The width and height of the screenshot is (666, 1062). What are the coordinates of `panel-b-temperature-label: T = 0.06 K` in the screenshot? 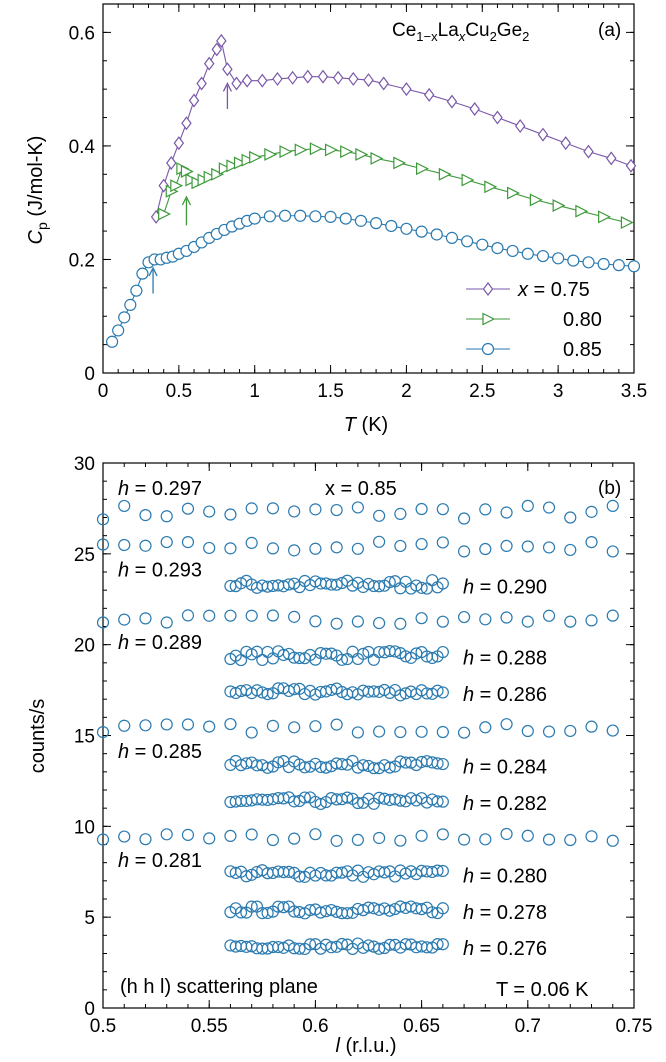 It's located at (542, 990).